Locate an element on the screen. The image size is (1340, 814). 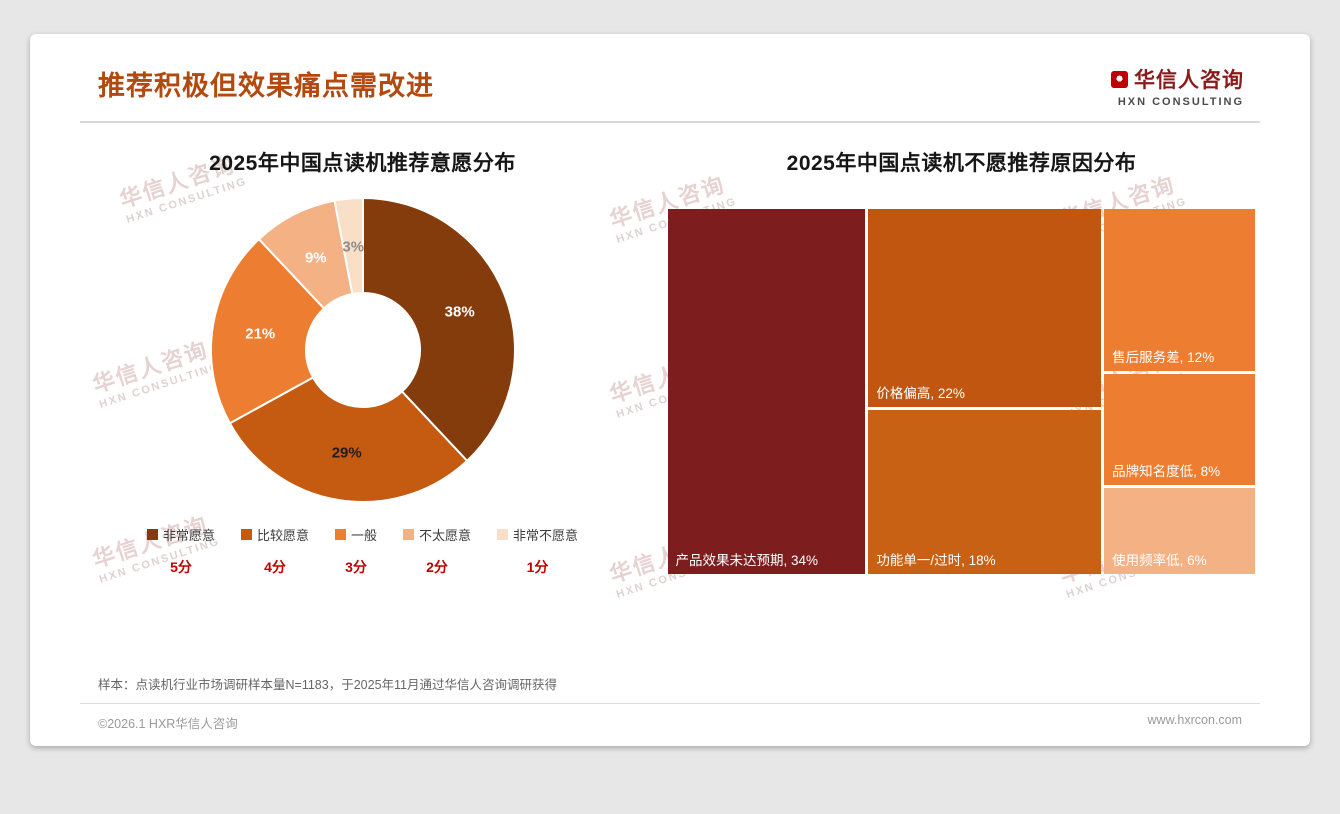
logo-text-en: HXN CONSULTING is located at coordinates (1180, 102).